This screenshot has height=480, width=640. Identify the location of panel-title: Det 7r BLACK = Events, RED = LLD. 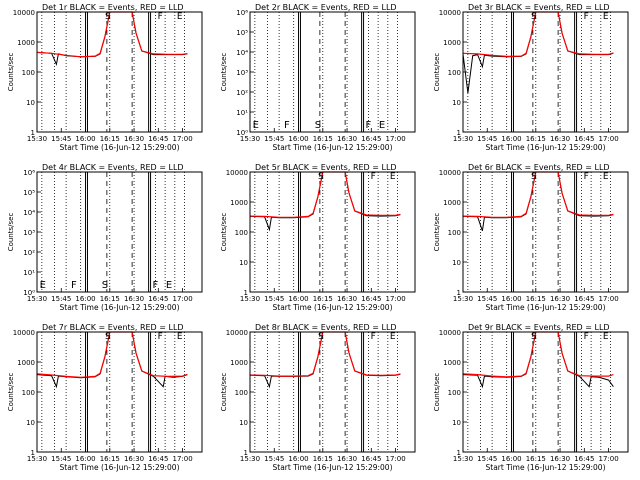
(113, 327).